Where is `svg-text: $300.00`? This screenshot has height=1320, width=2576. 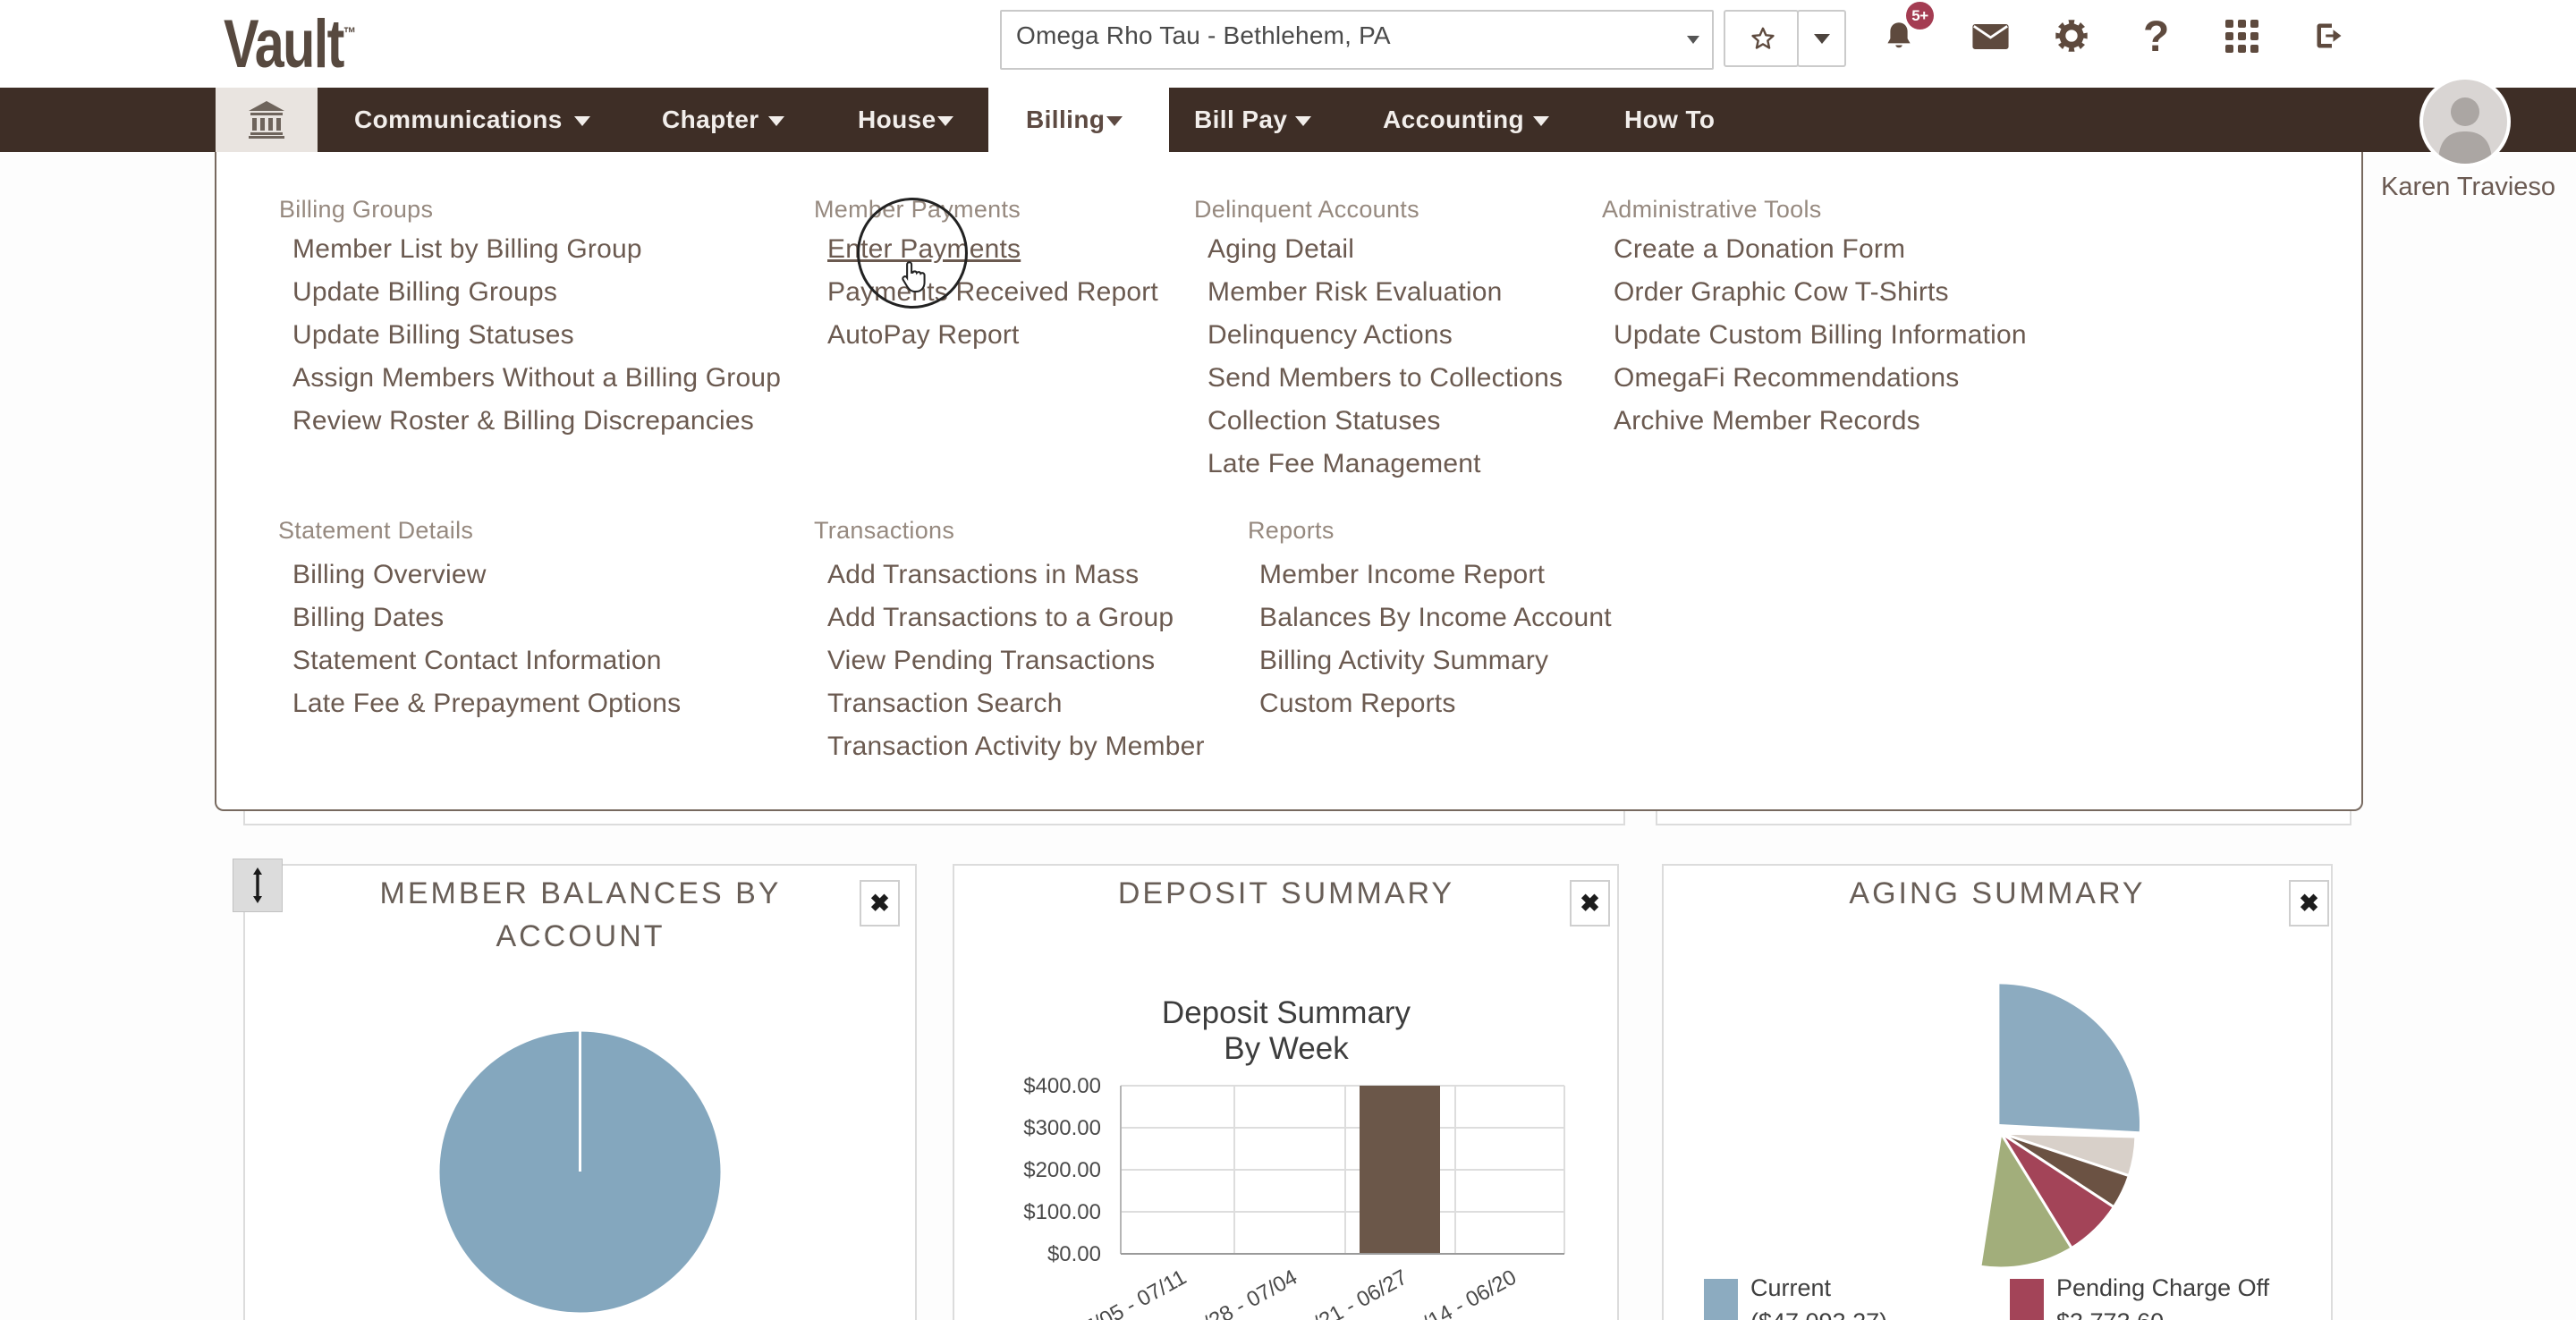 svg-text: $300.00 is located at coordinates (1062, 1128).